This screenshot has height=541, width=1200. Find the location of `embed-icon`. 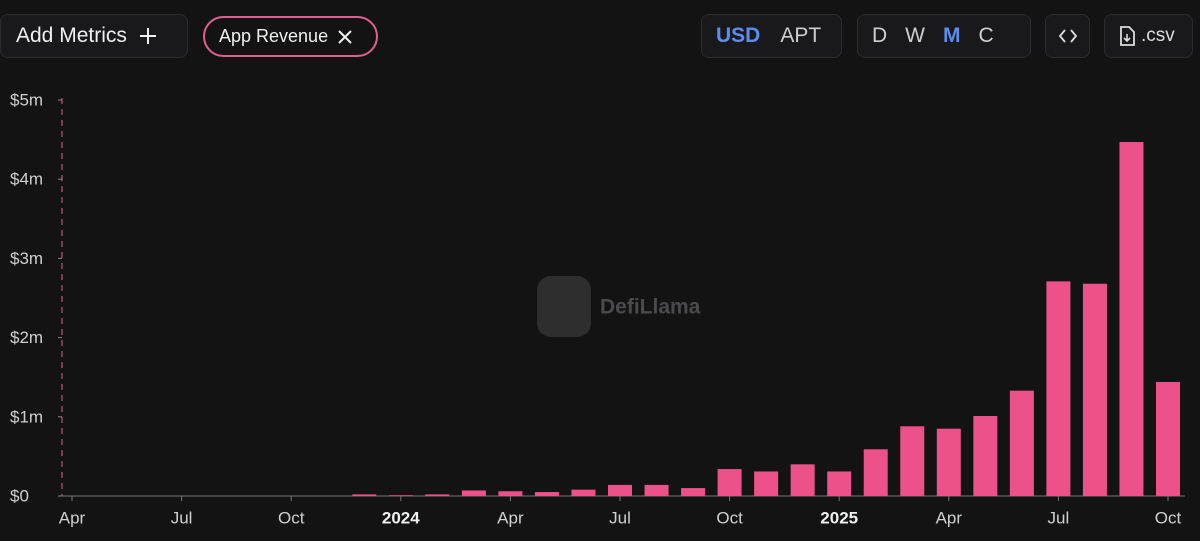

embed-icon is located at coordinates (1067, 36).